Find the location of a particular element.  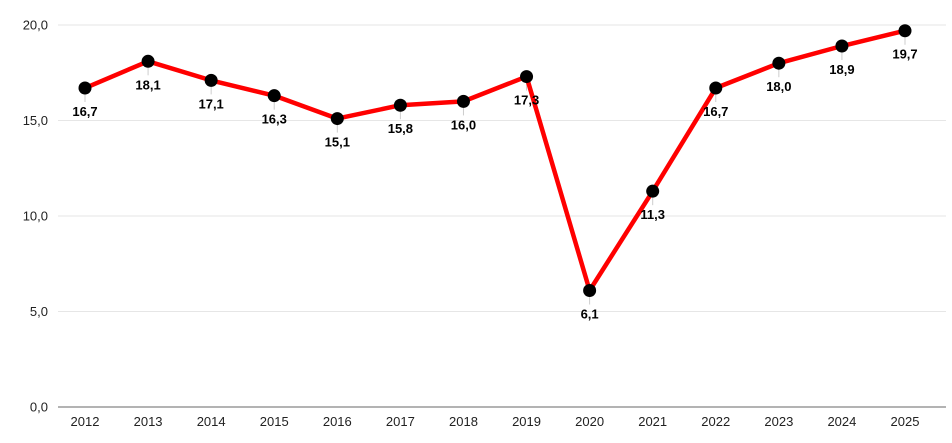

x-tick-label: 2014 is located at coordinates (211, 421).